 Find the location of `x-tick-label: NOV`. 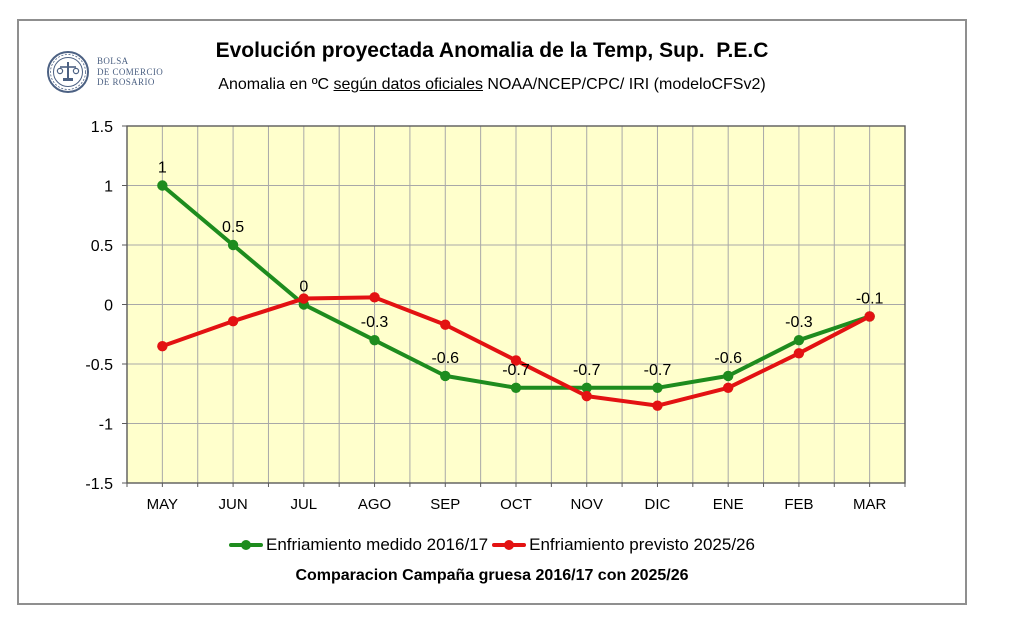

x-tick-label: NOV is located at coordinates (586, 504).